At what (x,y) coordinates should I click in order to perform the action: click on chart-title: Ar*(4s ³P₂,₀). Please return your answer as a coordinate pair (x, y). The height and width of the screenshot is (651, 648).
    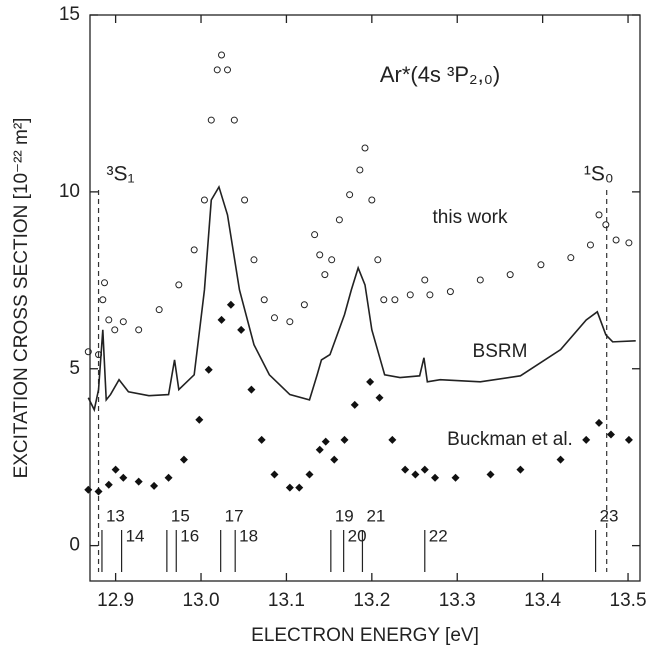
    Looking at the image, I should click on (440, 74).